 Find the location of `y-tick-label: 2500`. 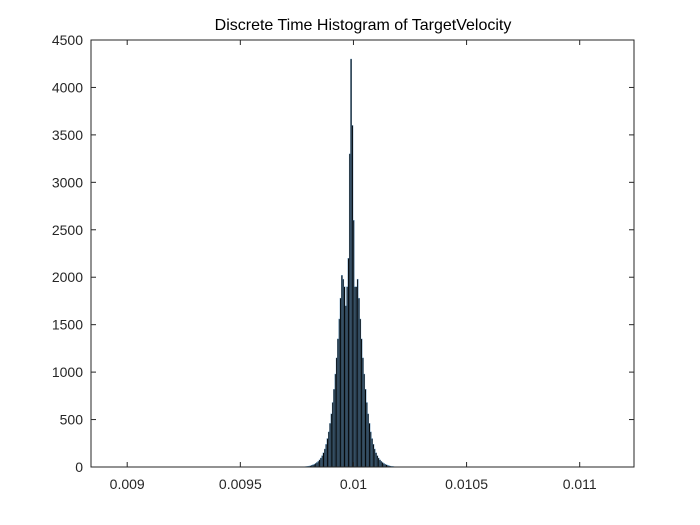

y-tick-label: 2500 is located at coordinates (67, 230).